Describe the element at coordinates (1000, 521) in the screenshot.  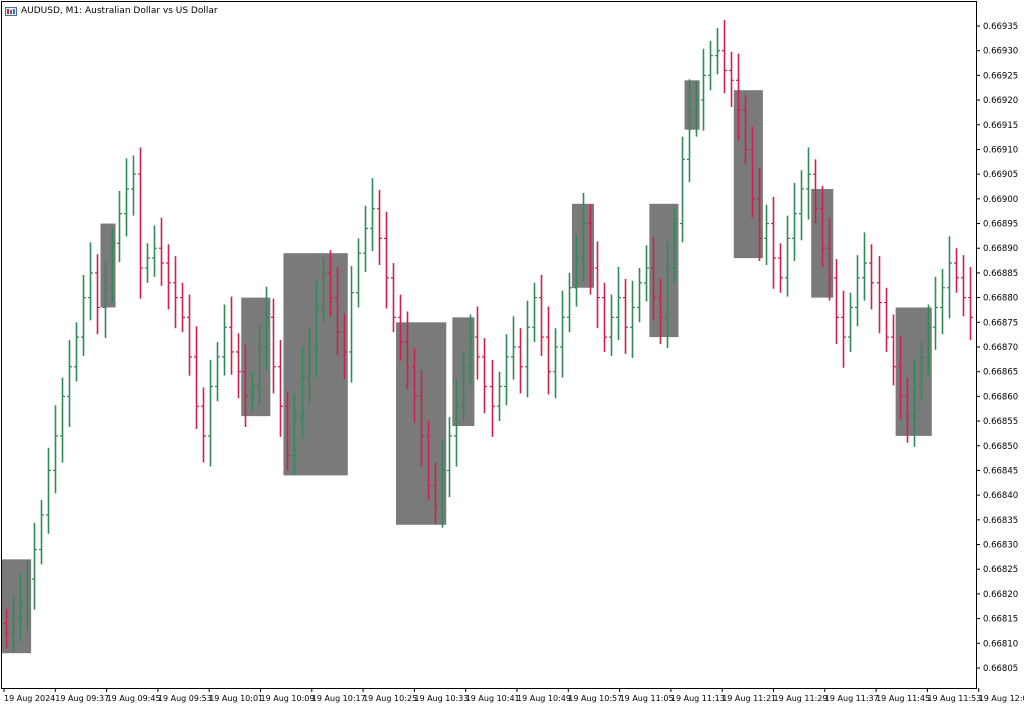
I see `price-tick-label: 0.66835` at that location.